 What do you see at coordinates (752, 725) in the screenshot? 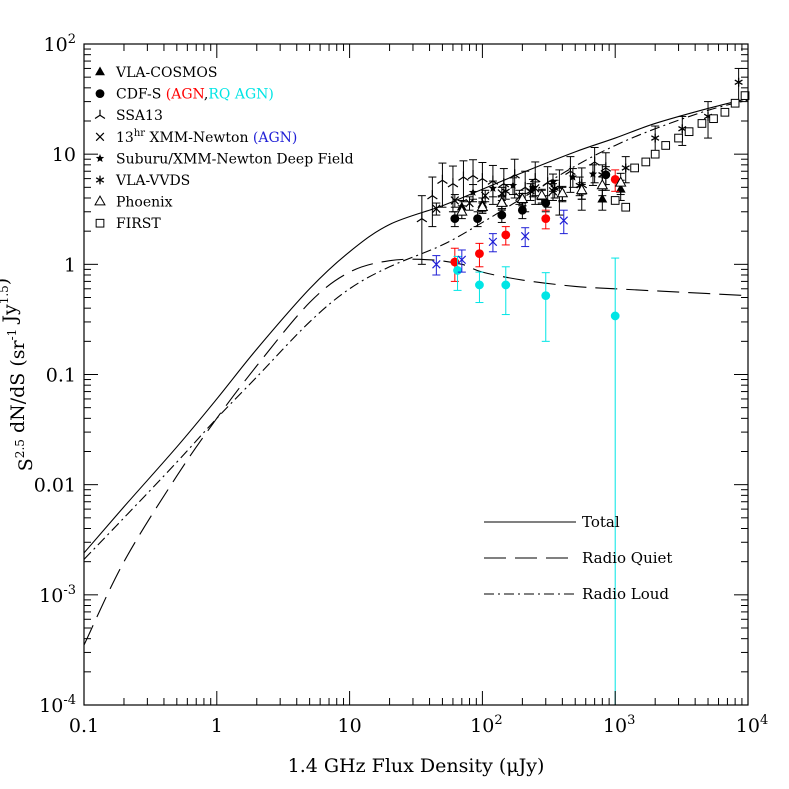
I see `x-tick-label: 10⁴` at bounding box center [752, 725].